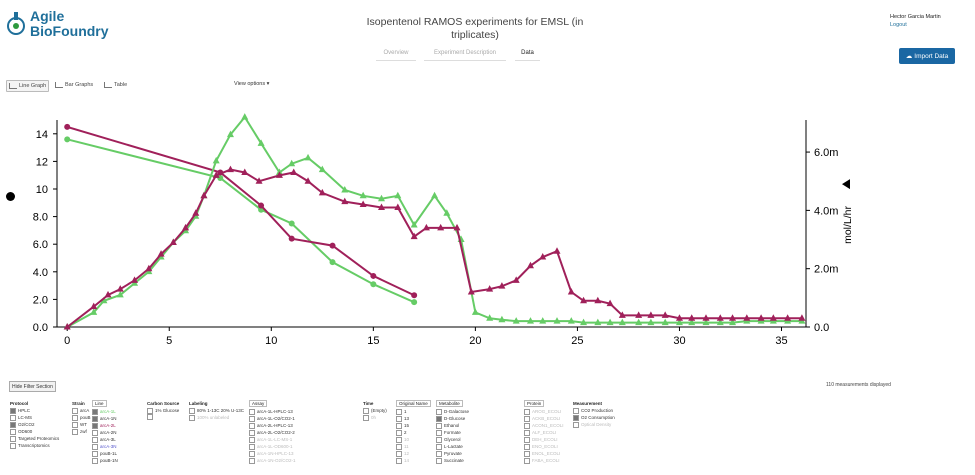 Image resolution: width=975 pixels, height=475 pixels. Describe the element at coordinates (34, 417) in the screenshot. I see `filter-item: LC-MS` at that location.